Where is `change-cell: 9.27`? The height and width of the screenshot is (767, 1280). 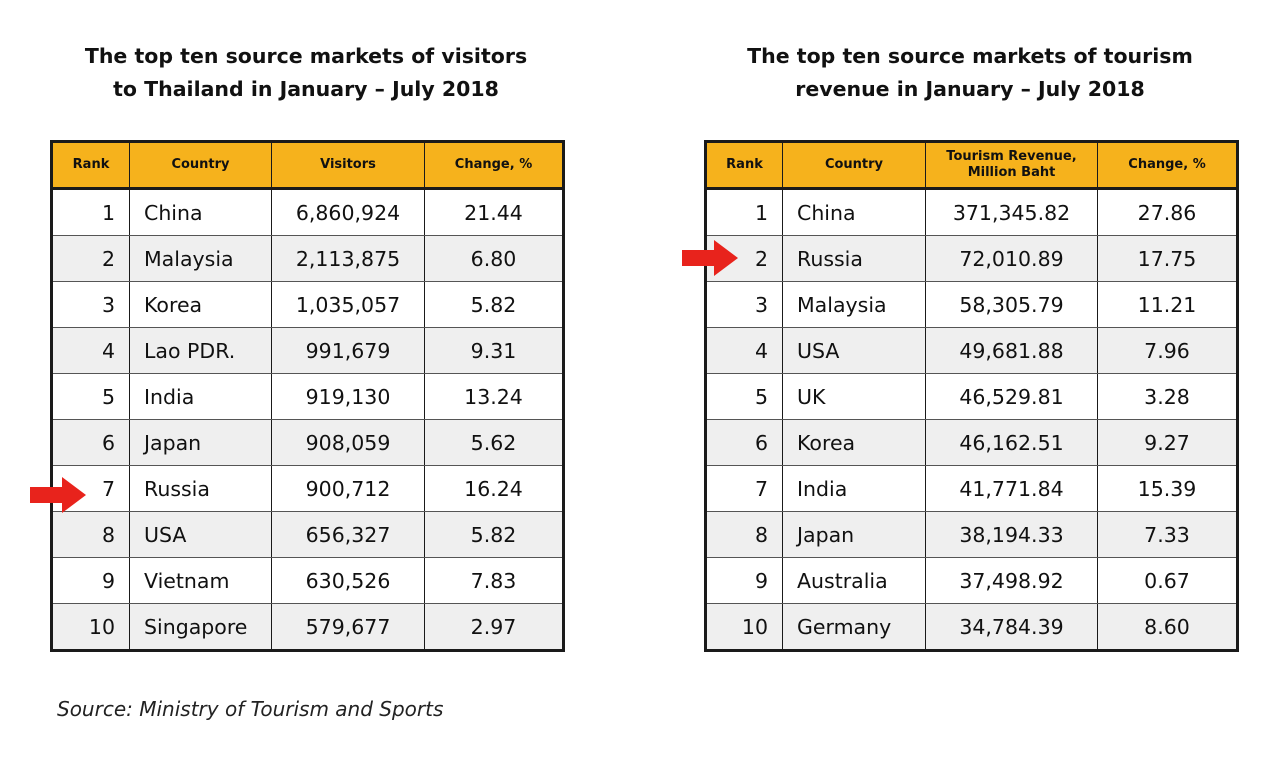
change-cell: 9.27 is located at coordinates (1167, 442).